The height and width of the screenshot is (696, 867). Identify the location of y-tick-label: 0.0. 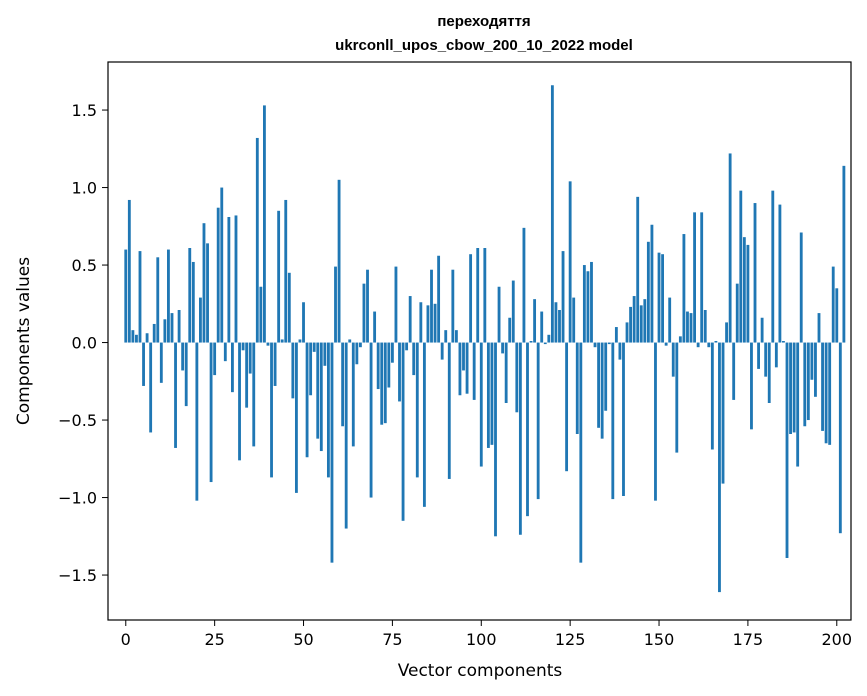
(84, 343).